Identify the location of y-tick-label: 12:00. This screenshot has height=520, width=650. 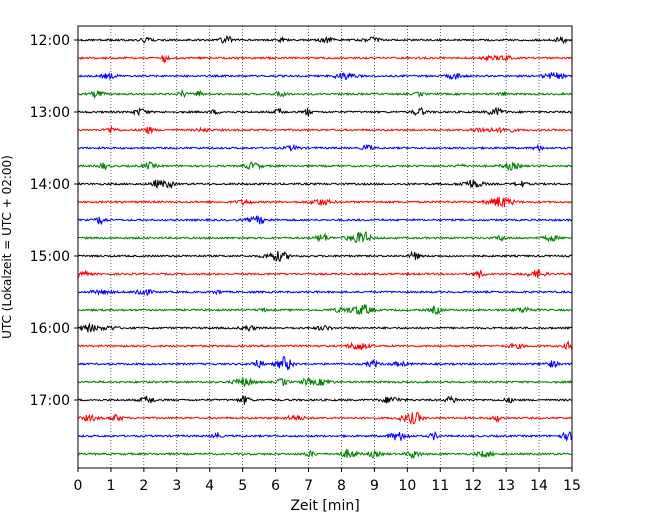
(50, 41).